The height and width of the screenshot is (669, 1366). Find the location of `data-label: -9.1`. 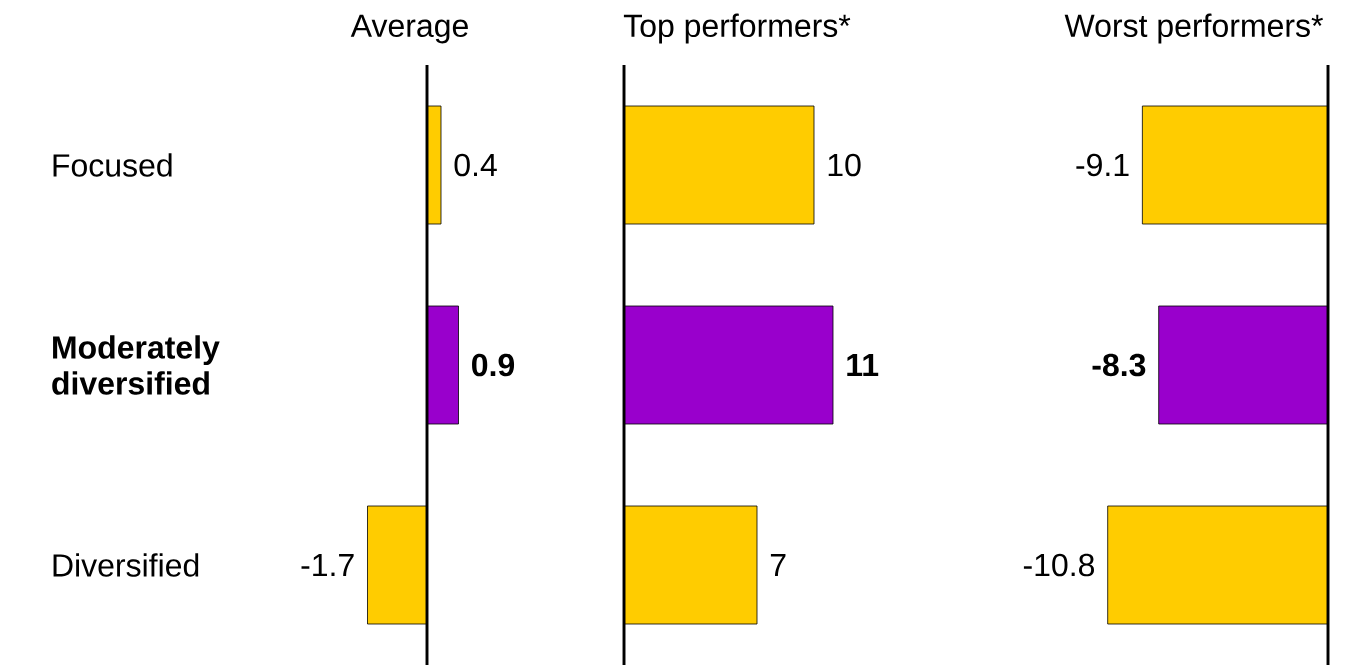

data-label: -9.1 is located at coordinates (1102, 165).